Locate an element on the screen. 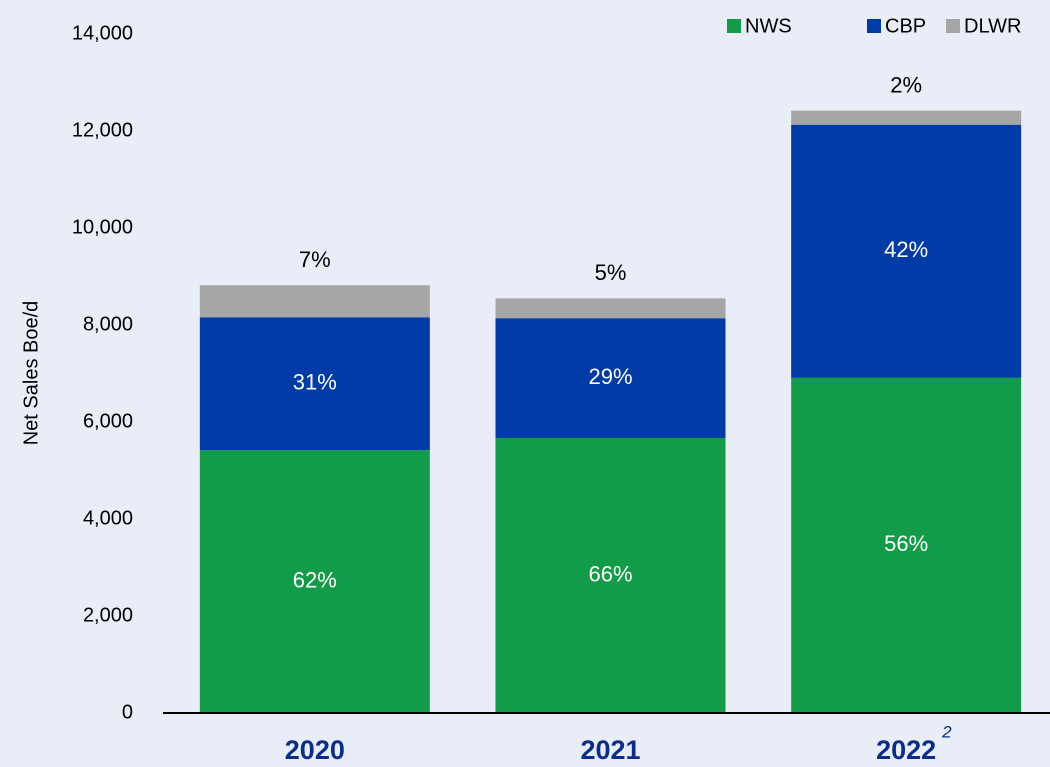 This screenshot has height=767, width=1050. y-tick-label: 14,000 is located at coordinates (102, 33).